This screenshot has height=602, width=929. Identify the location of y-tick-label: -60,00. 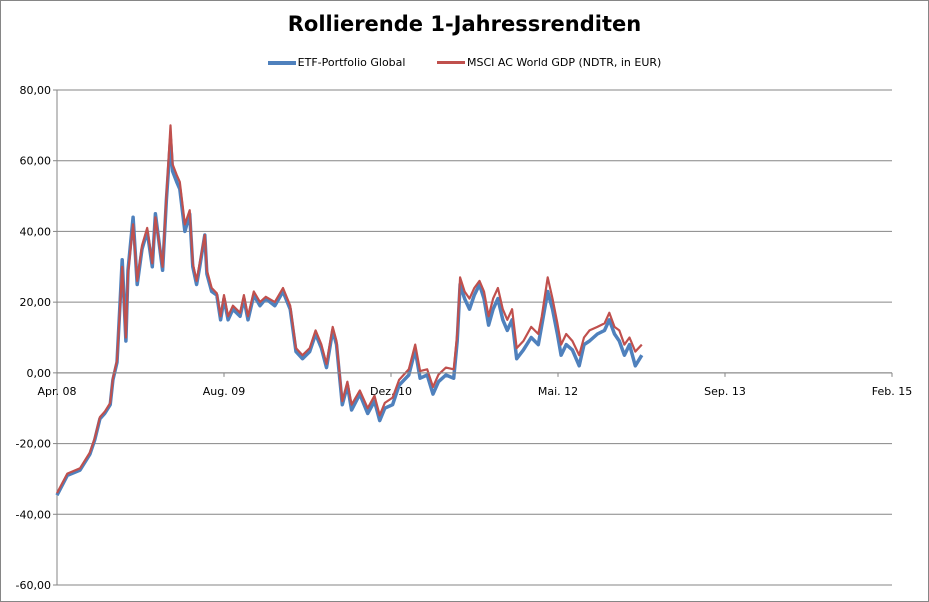
(33, 585).